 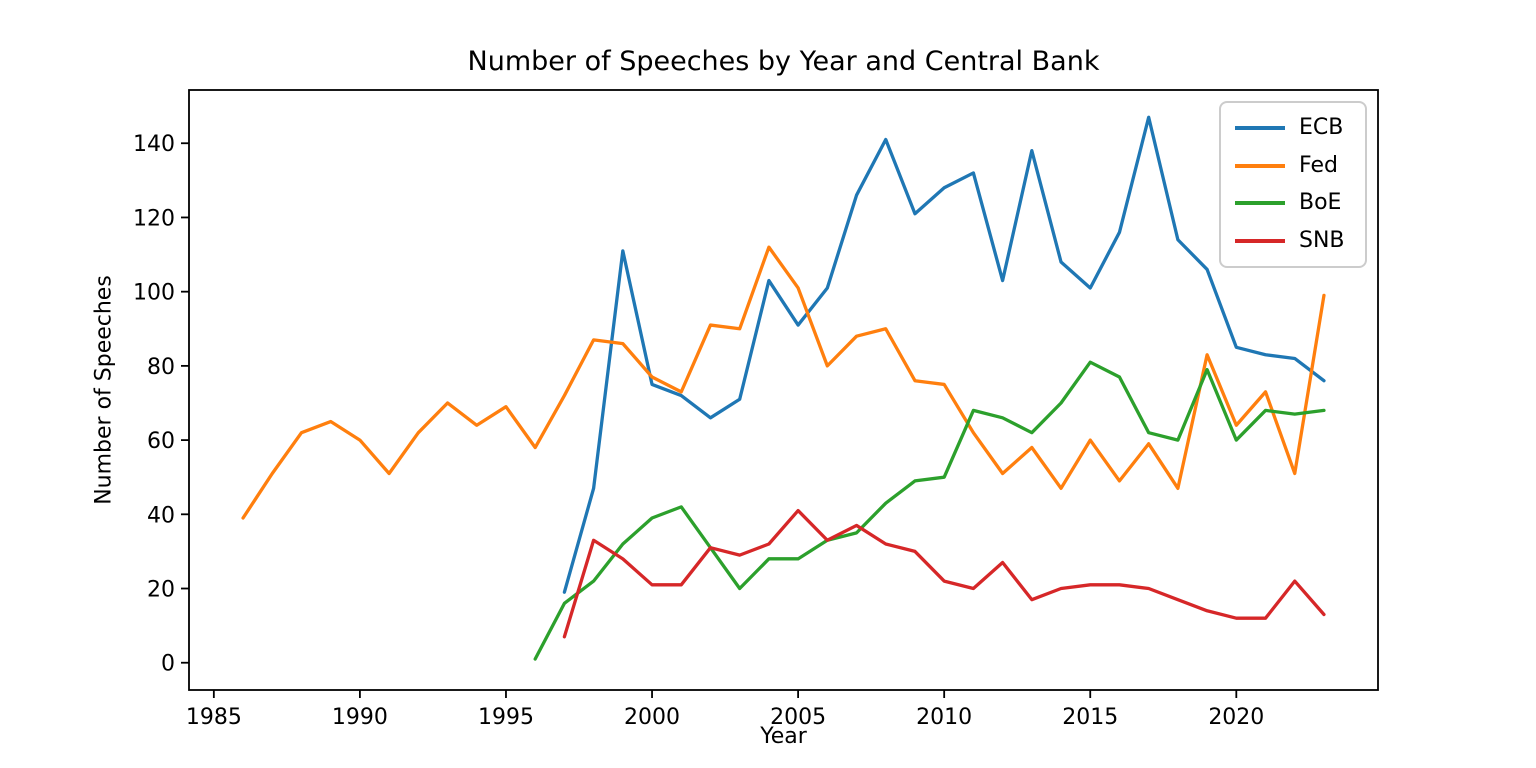 What do you see at coordinates (1322, 241) in the screenshot?
I see `legend-label: SNB` at bounding box center [1322, 241].